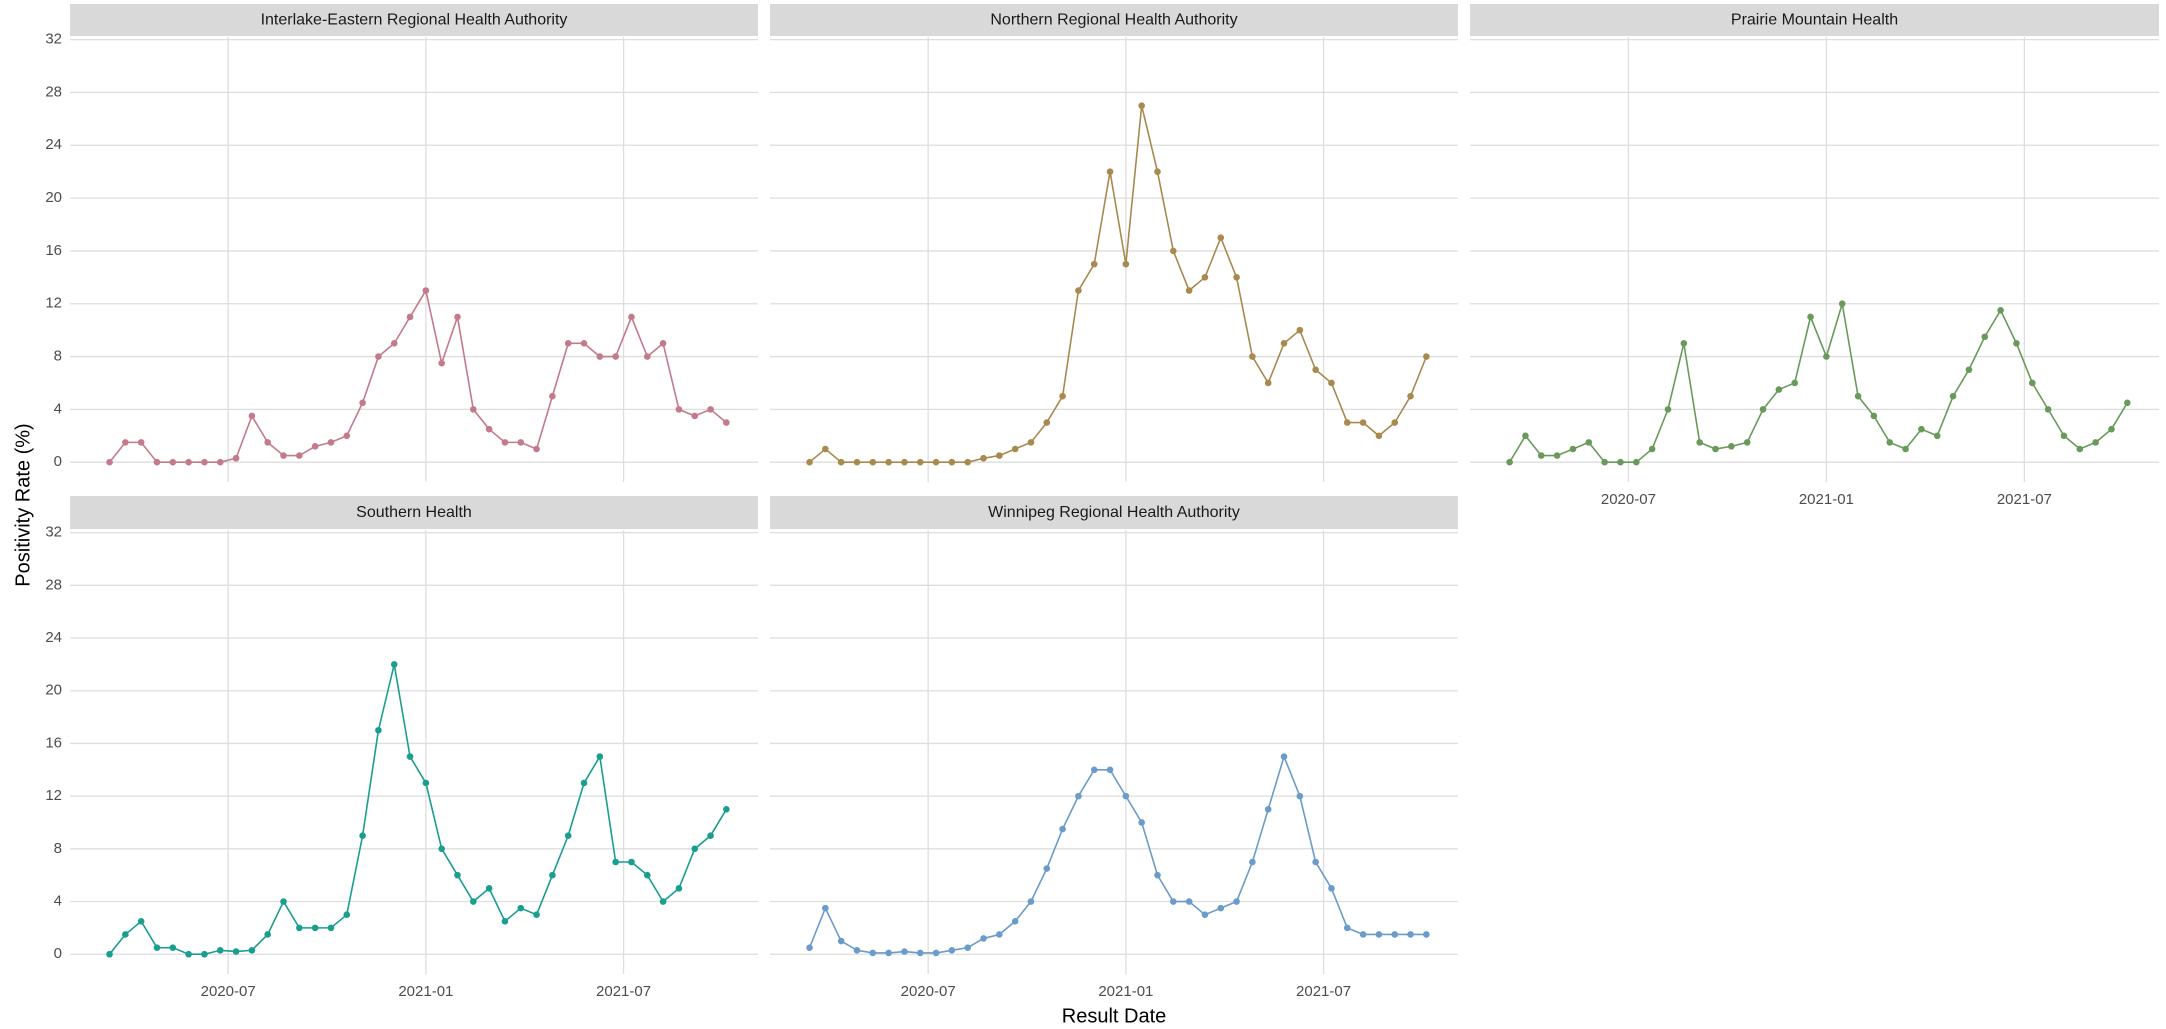 The height and width of the screenshot is (1029, 2166). I want to click on y-tick-label: 32, so click(53, 39).